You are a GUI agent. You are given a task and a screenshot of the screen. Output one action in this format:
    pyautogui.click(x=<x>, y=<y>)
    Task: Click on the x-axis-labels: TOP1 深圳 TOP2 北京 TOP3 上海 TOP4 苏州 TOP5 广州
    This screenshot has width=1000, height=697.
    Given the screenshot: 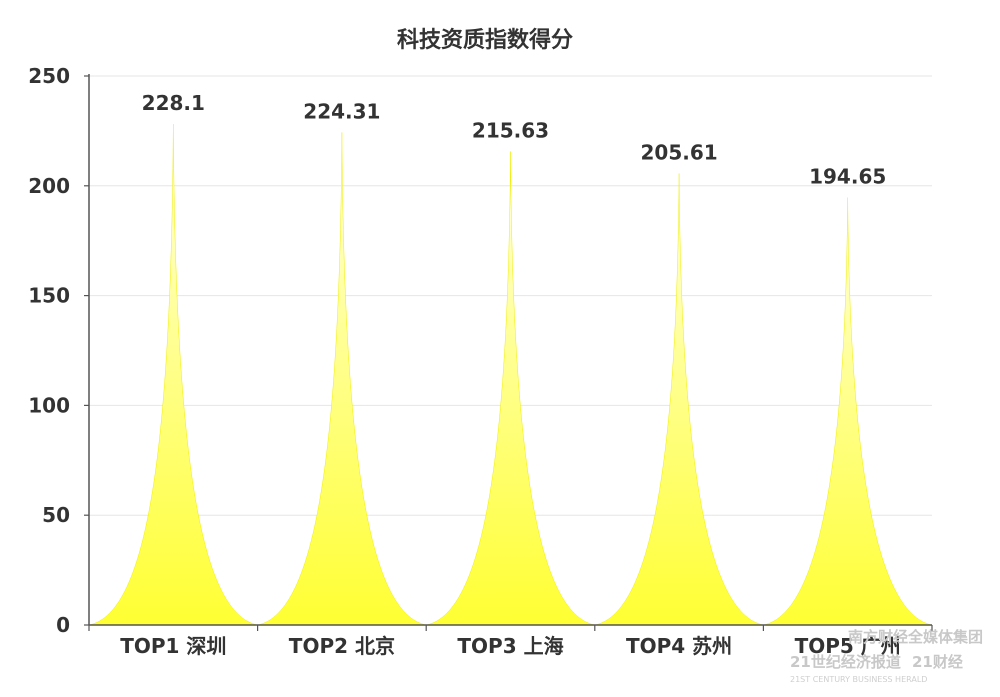 What is the action you would take?
    pyautogui.click(x=510, y=646)
    